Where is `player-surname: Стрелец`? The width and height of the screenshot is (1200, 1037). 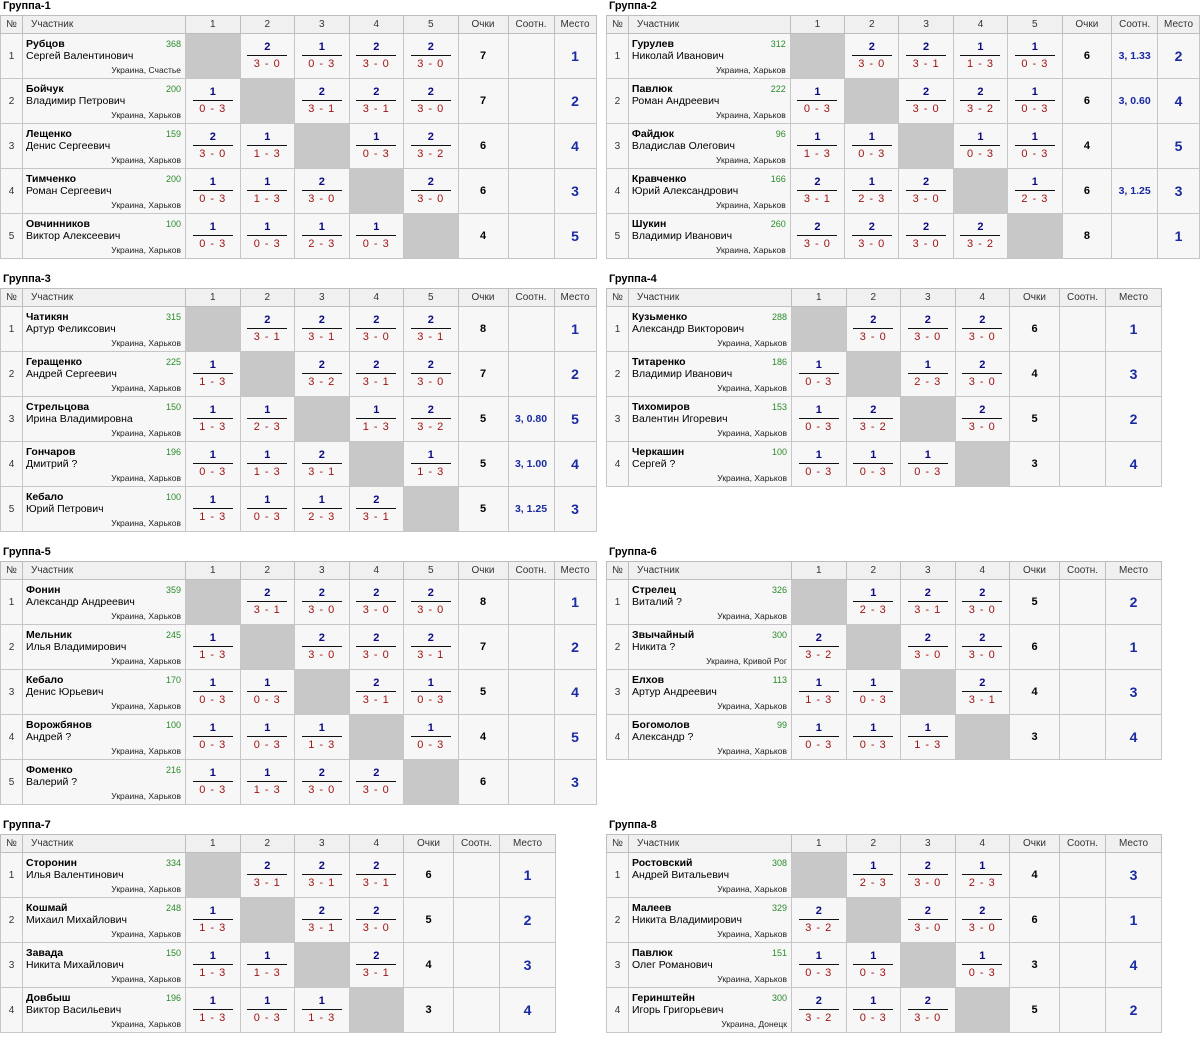
player-surname: Стрелец is located at coordinates (654, 590).